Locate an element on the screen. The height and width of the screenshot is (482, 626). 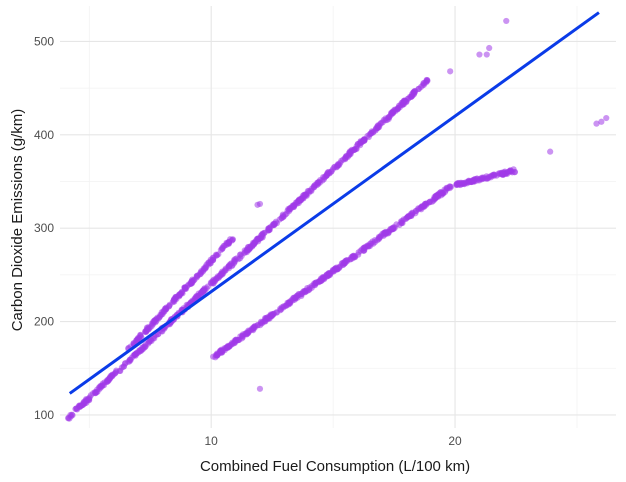
x-tick-label: 20 is located at coordinates (455, 441).